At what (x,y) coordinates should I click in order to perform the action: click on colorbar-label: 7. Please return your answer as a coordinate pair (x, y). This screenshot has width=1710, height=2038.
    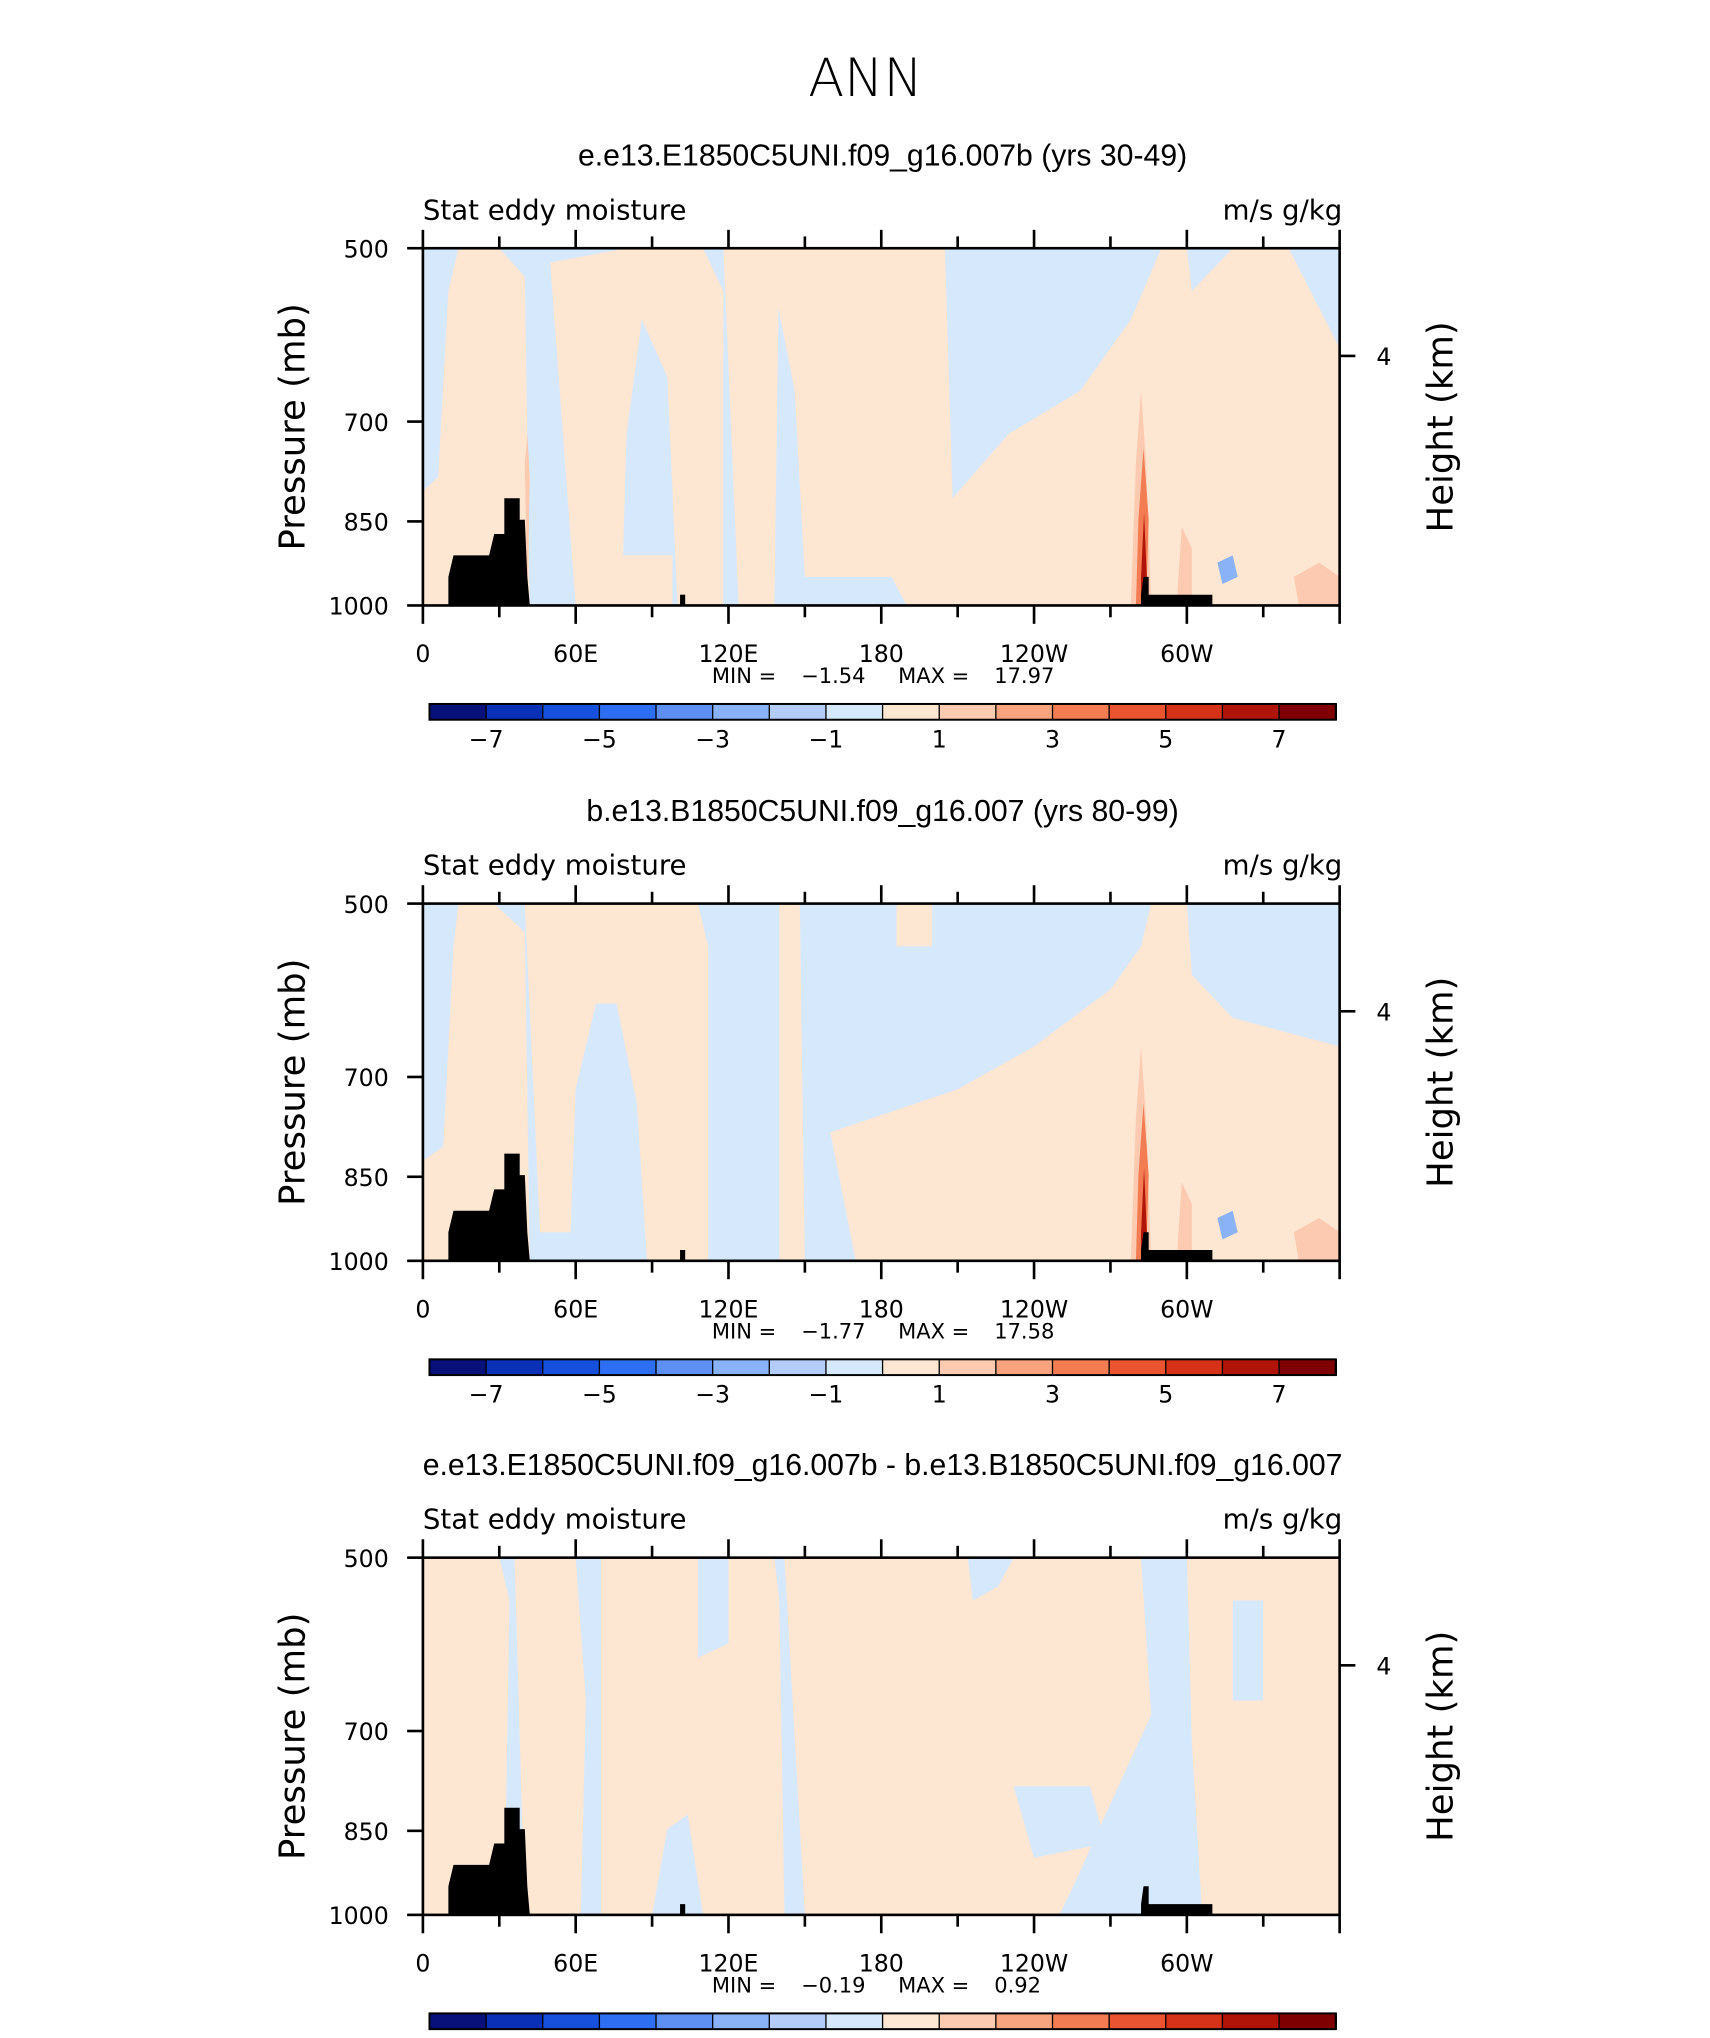
    Looking at the image, I should click on (1279, 1395).